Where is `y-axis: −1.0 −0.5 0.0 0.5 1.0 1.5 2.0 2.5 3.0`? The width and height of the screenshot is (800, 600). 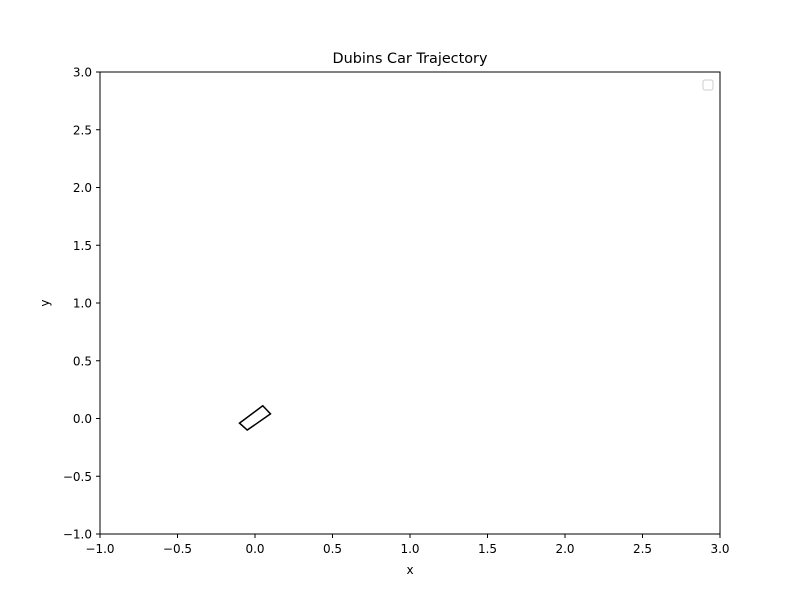
y-axis: −1.0 −0.5 0.0 0.5 1.0 1.5 2.0 2.5 3.0 is located at coordinates (81, 304).